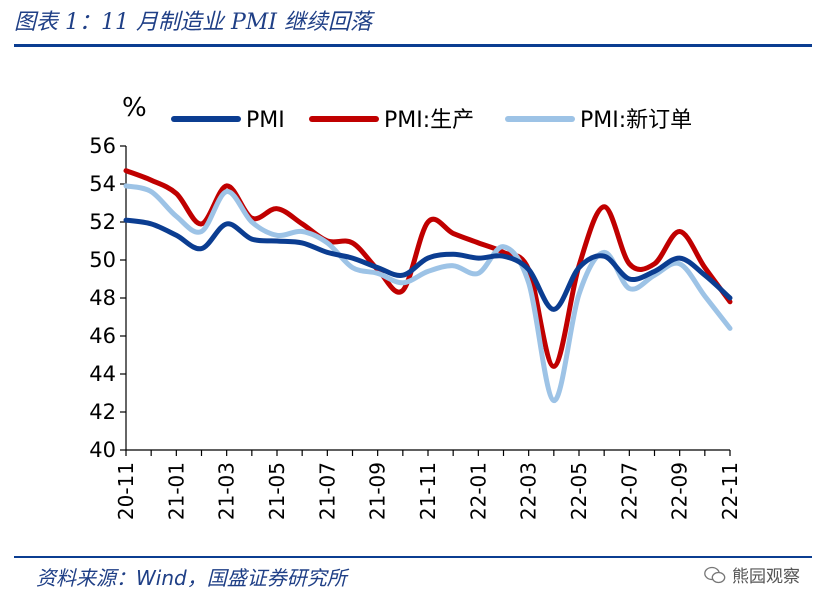 This screenshot has height=604, width=826. Describe the element at coordinates (227, 491) in the screenshot. I see `x-tick-label: 21-03` at that location.